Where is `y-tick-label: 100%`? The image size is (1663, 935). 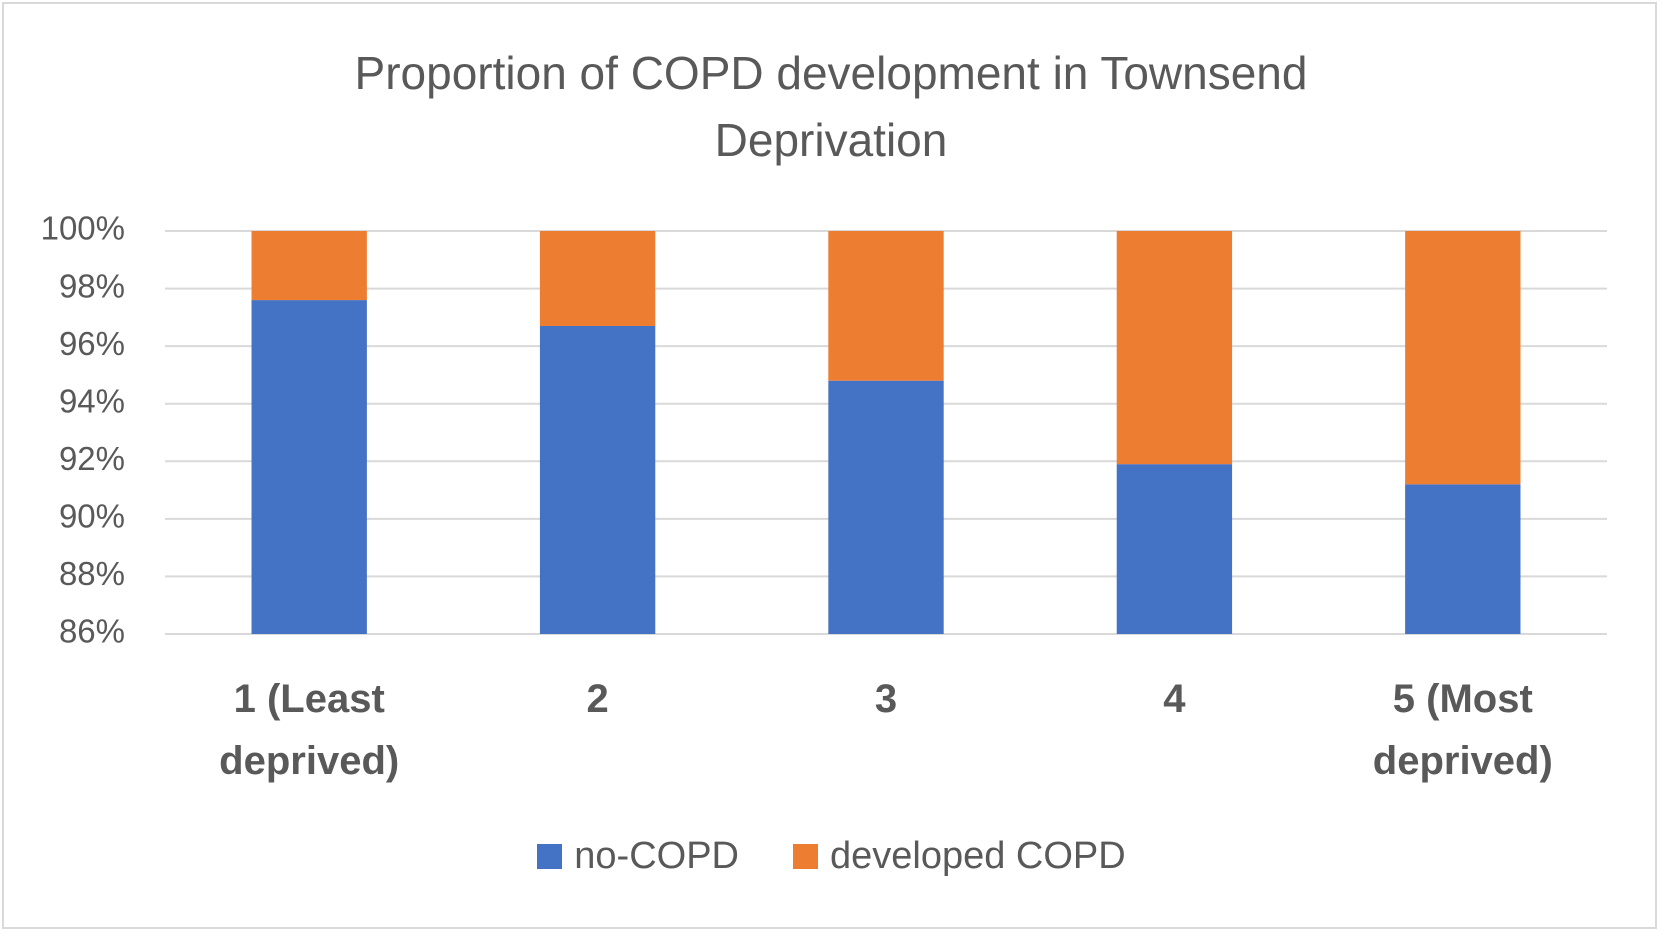
y-tick-label: 100% is located at coordinates (83, 228).